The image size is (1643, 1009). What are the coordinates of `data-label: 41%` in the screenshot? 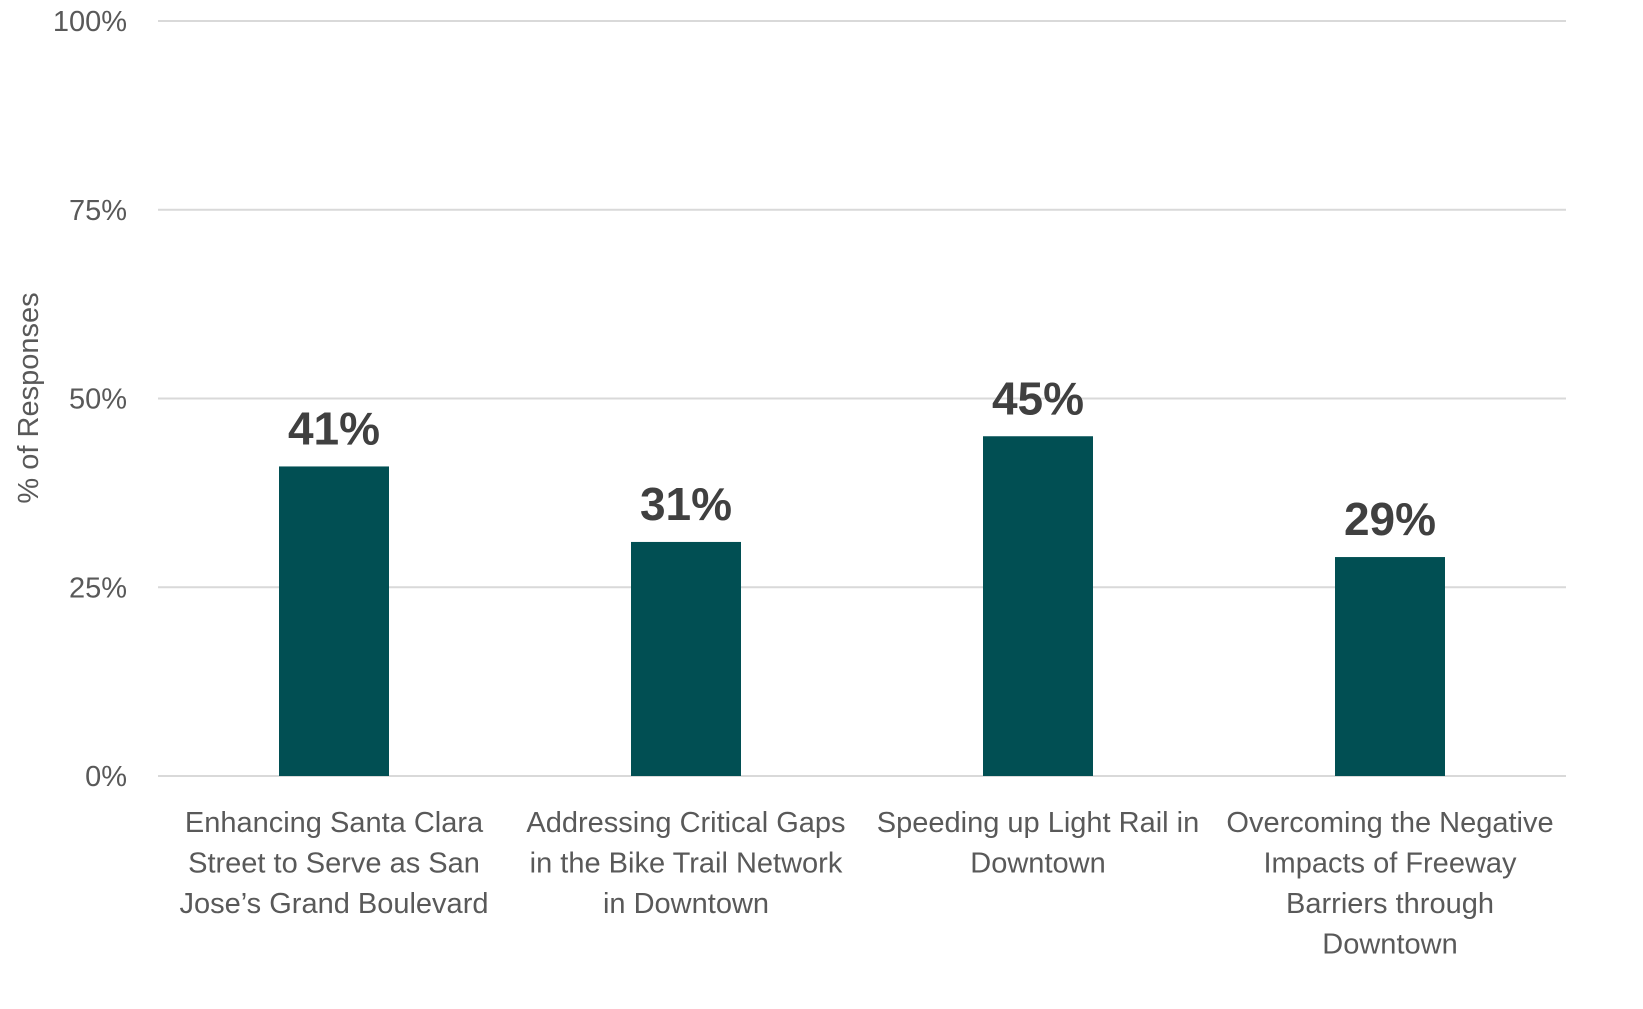 It's located at (334, 428).